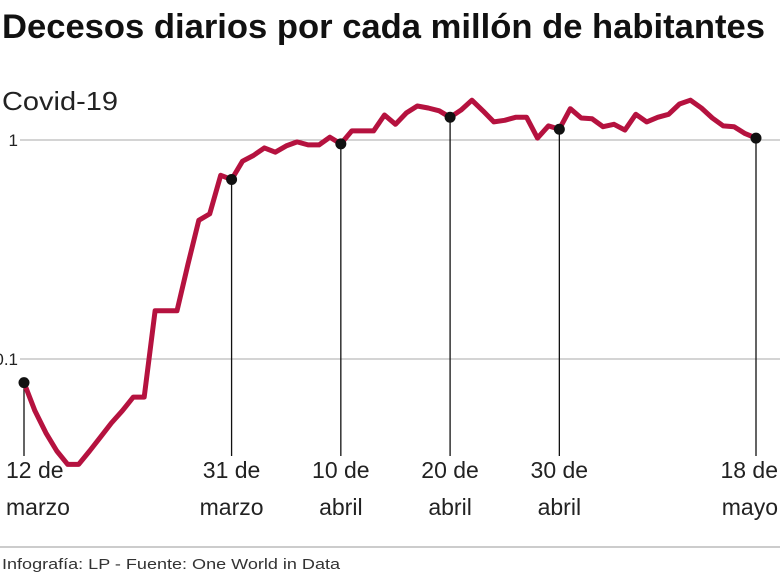 The width and height of the screenshot is (780, 575). I want to click on x-label-day: 30 de, so click(560, 470).